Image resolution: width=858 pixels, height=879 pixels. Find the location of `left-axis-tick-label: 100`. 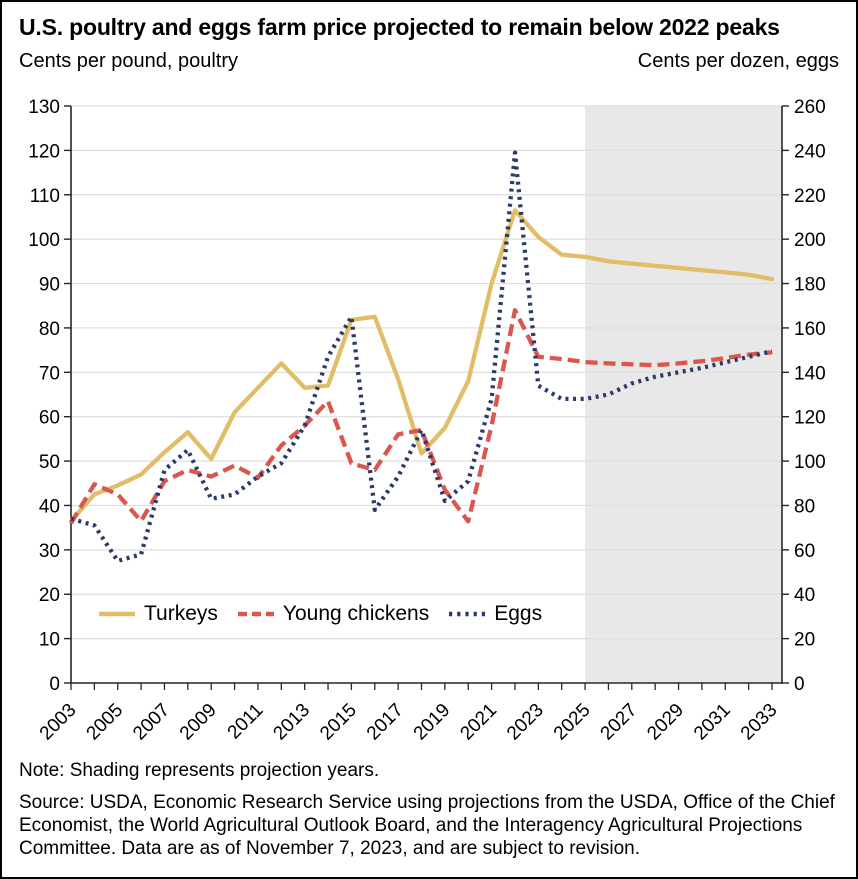

left-axis-tick-label: 100 is located at coordinates (44, 240).